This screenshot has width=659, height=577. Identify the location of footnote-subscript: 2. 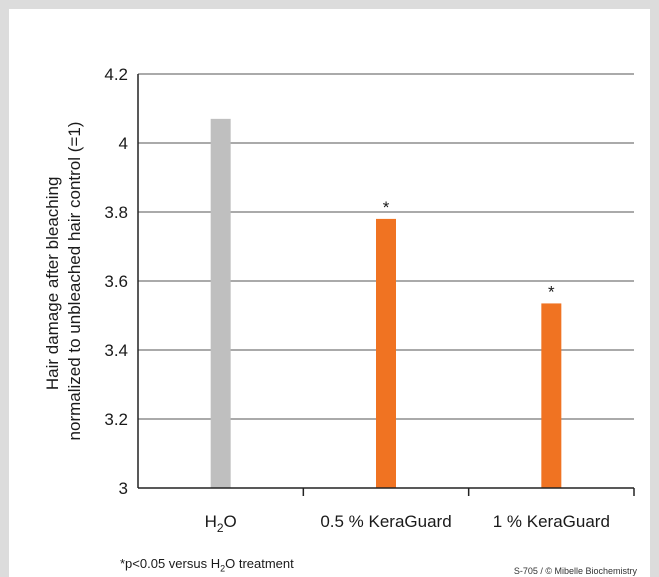
(223, 568).